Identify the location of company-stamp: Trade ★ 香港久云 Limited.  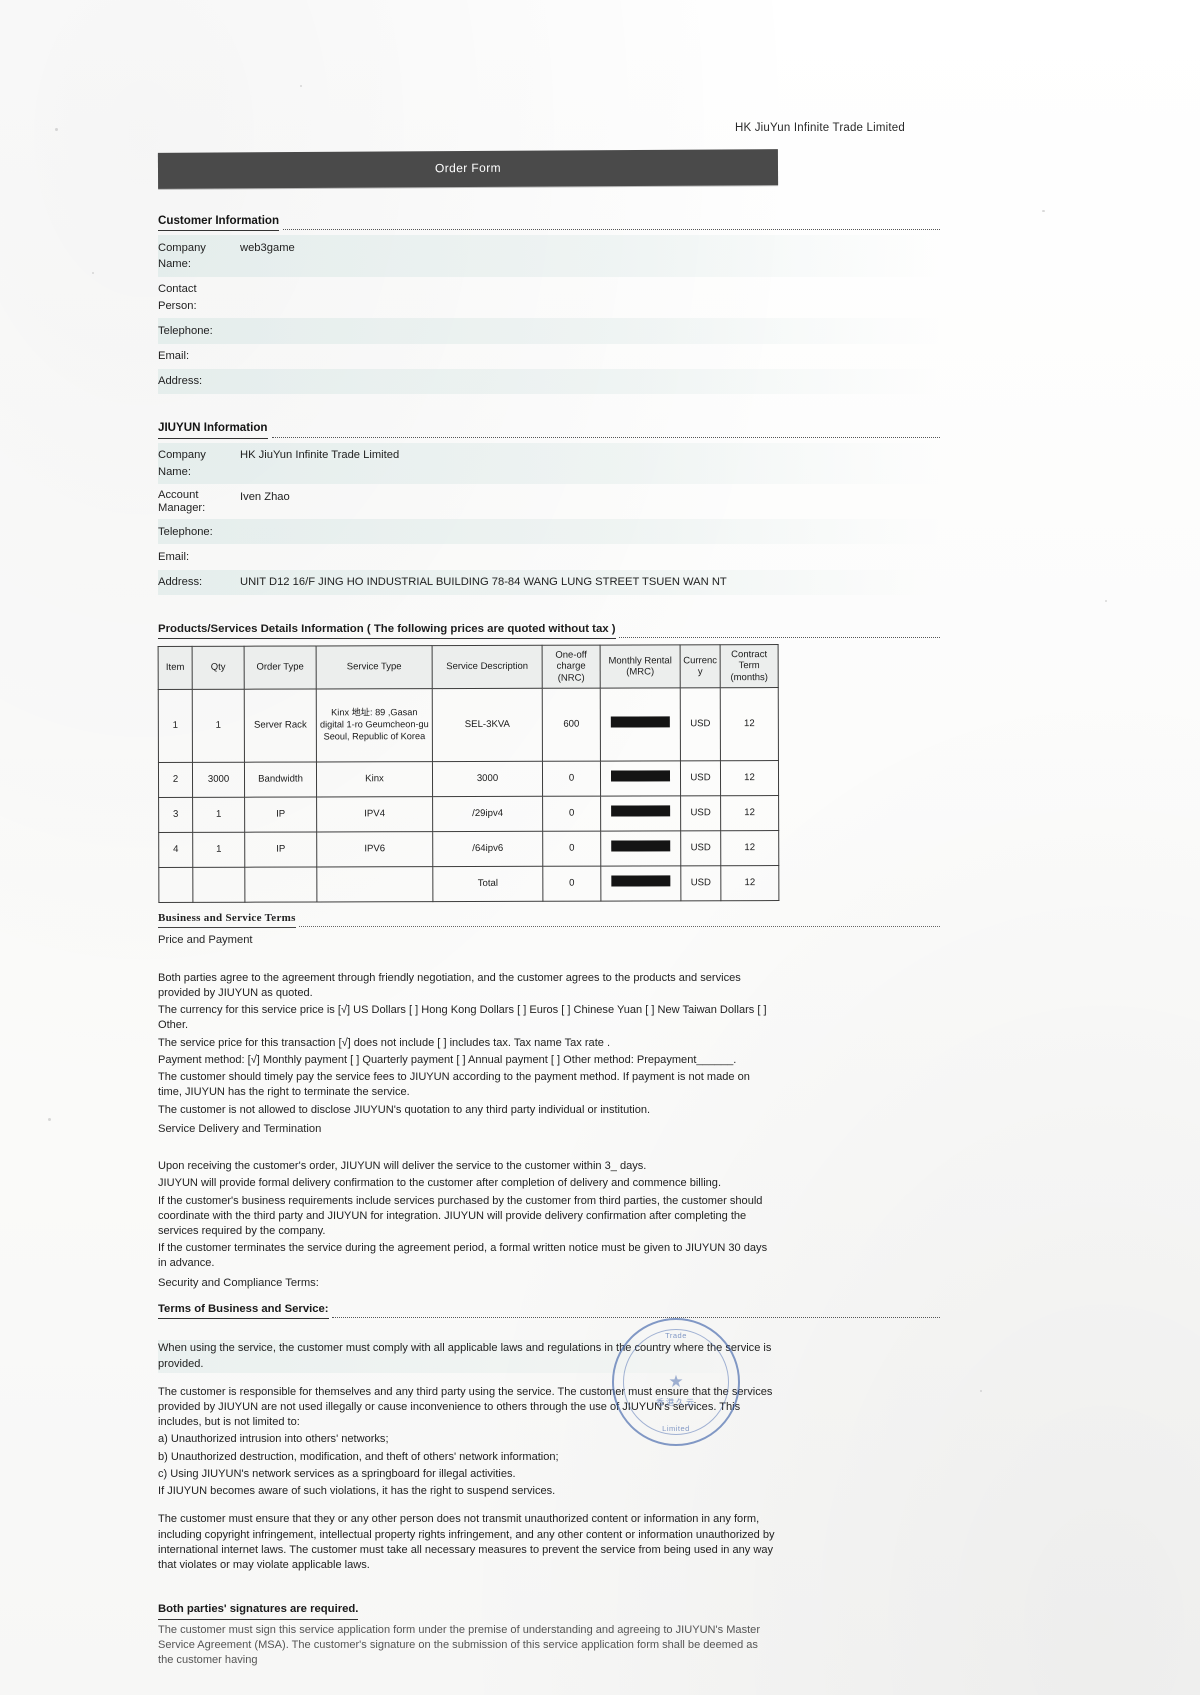
(676, 1382).